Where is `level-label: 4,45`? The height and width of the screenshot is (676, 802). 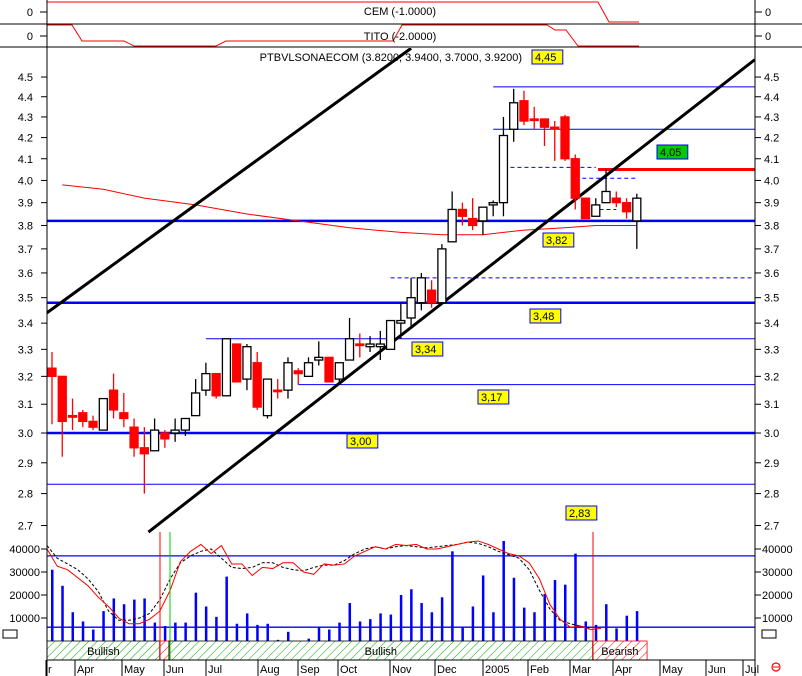 level-label: 4,45 is located at coordinates (545, 58).